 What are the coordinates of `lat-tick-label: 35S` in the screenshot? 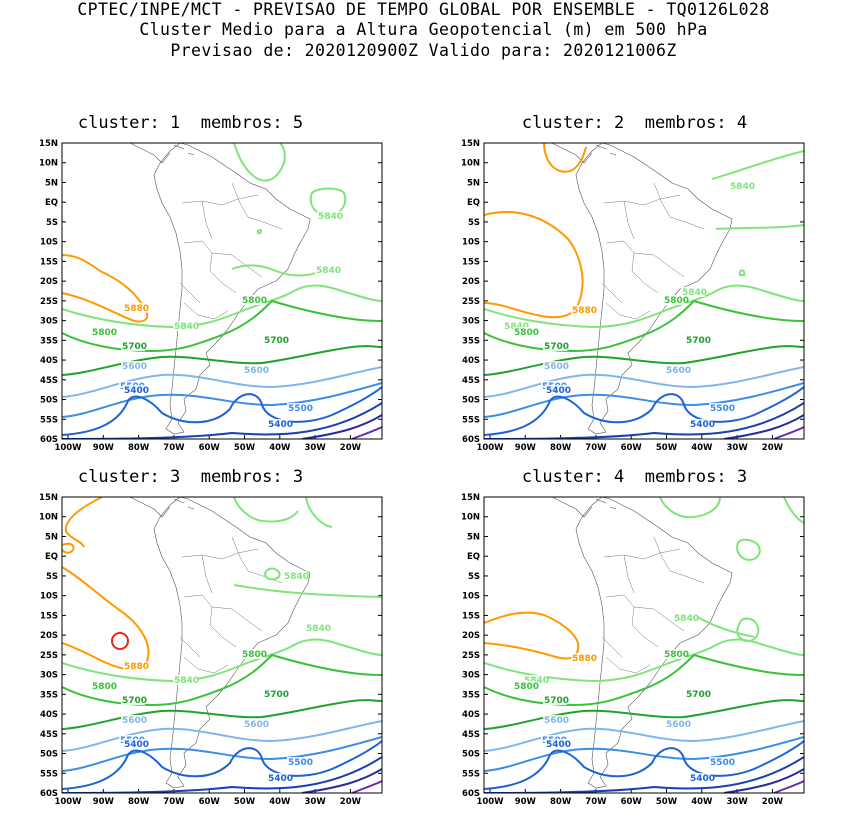 It's located at (471, 341).